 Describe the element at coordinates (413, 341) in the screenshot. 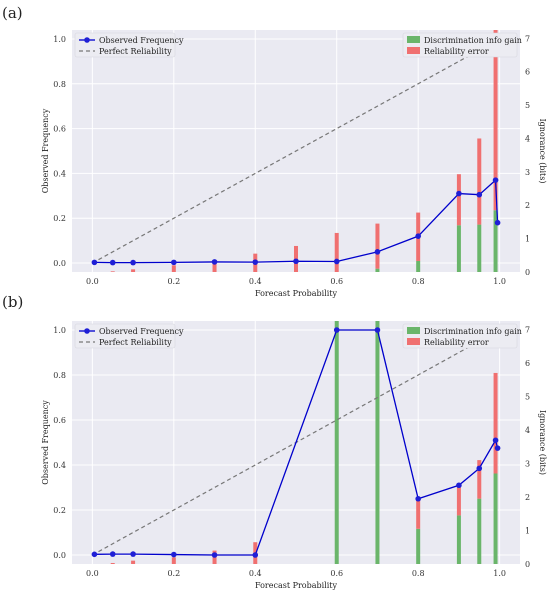

I see `legend-reliability-swatch` at that location.